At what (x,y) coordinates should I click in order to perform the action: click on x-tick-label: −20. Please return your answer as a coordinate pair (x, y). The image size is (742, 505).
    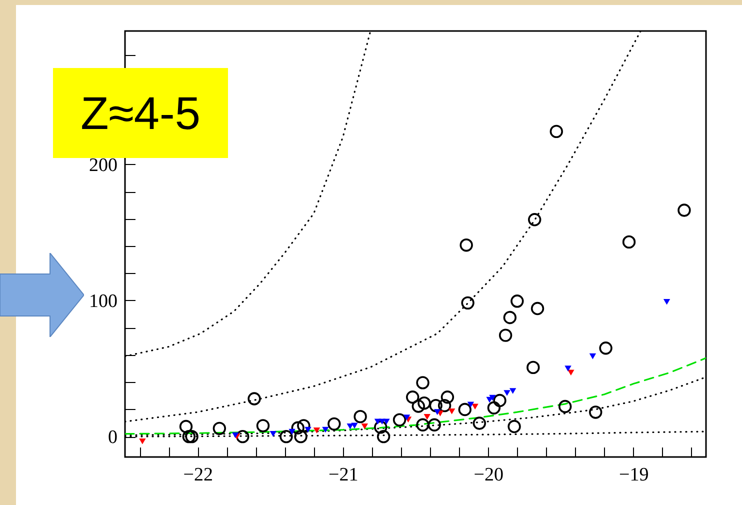
    Looking at the image, I should click on (489, 475).